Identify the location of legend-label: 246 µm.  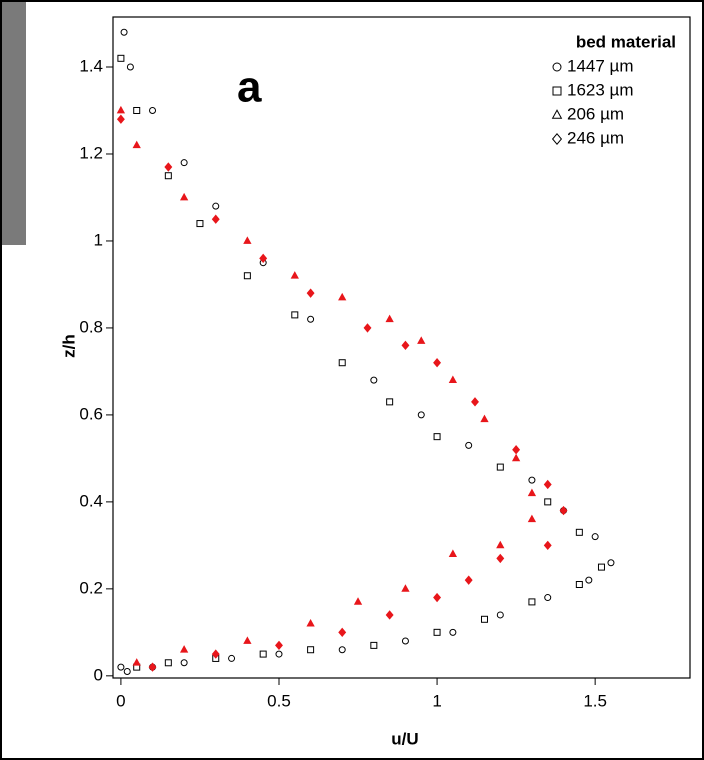
(595, 137).